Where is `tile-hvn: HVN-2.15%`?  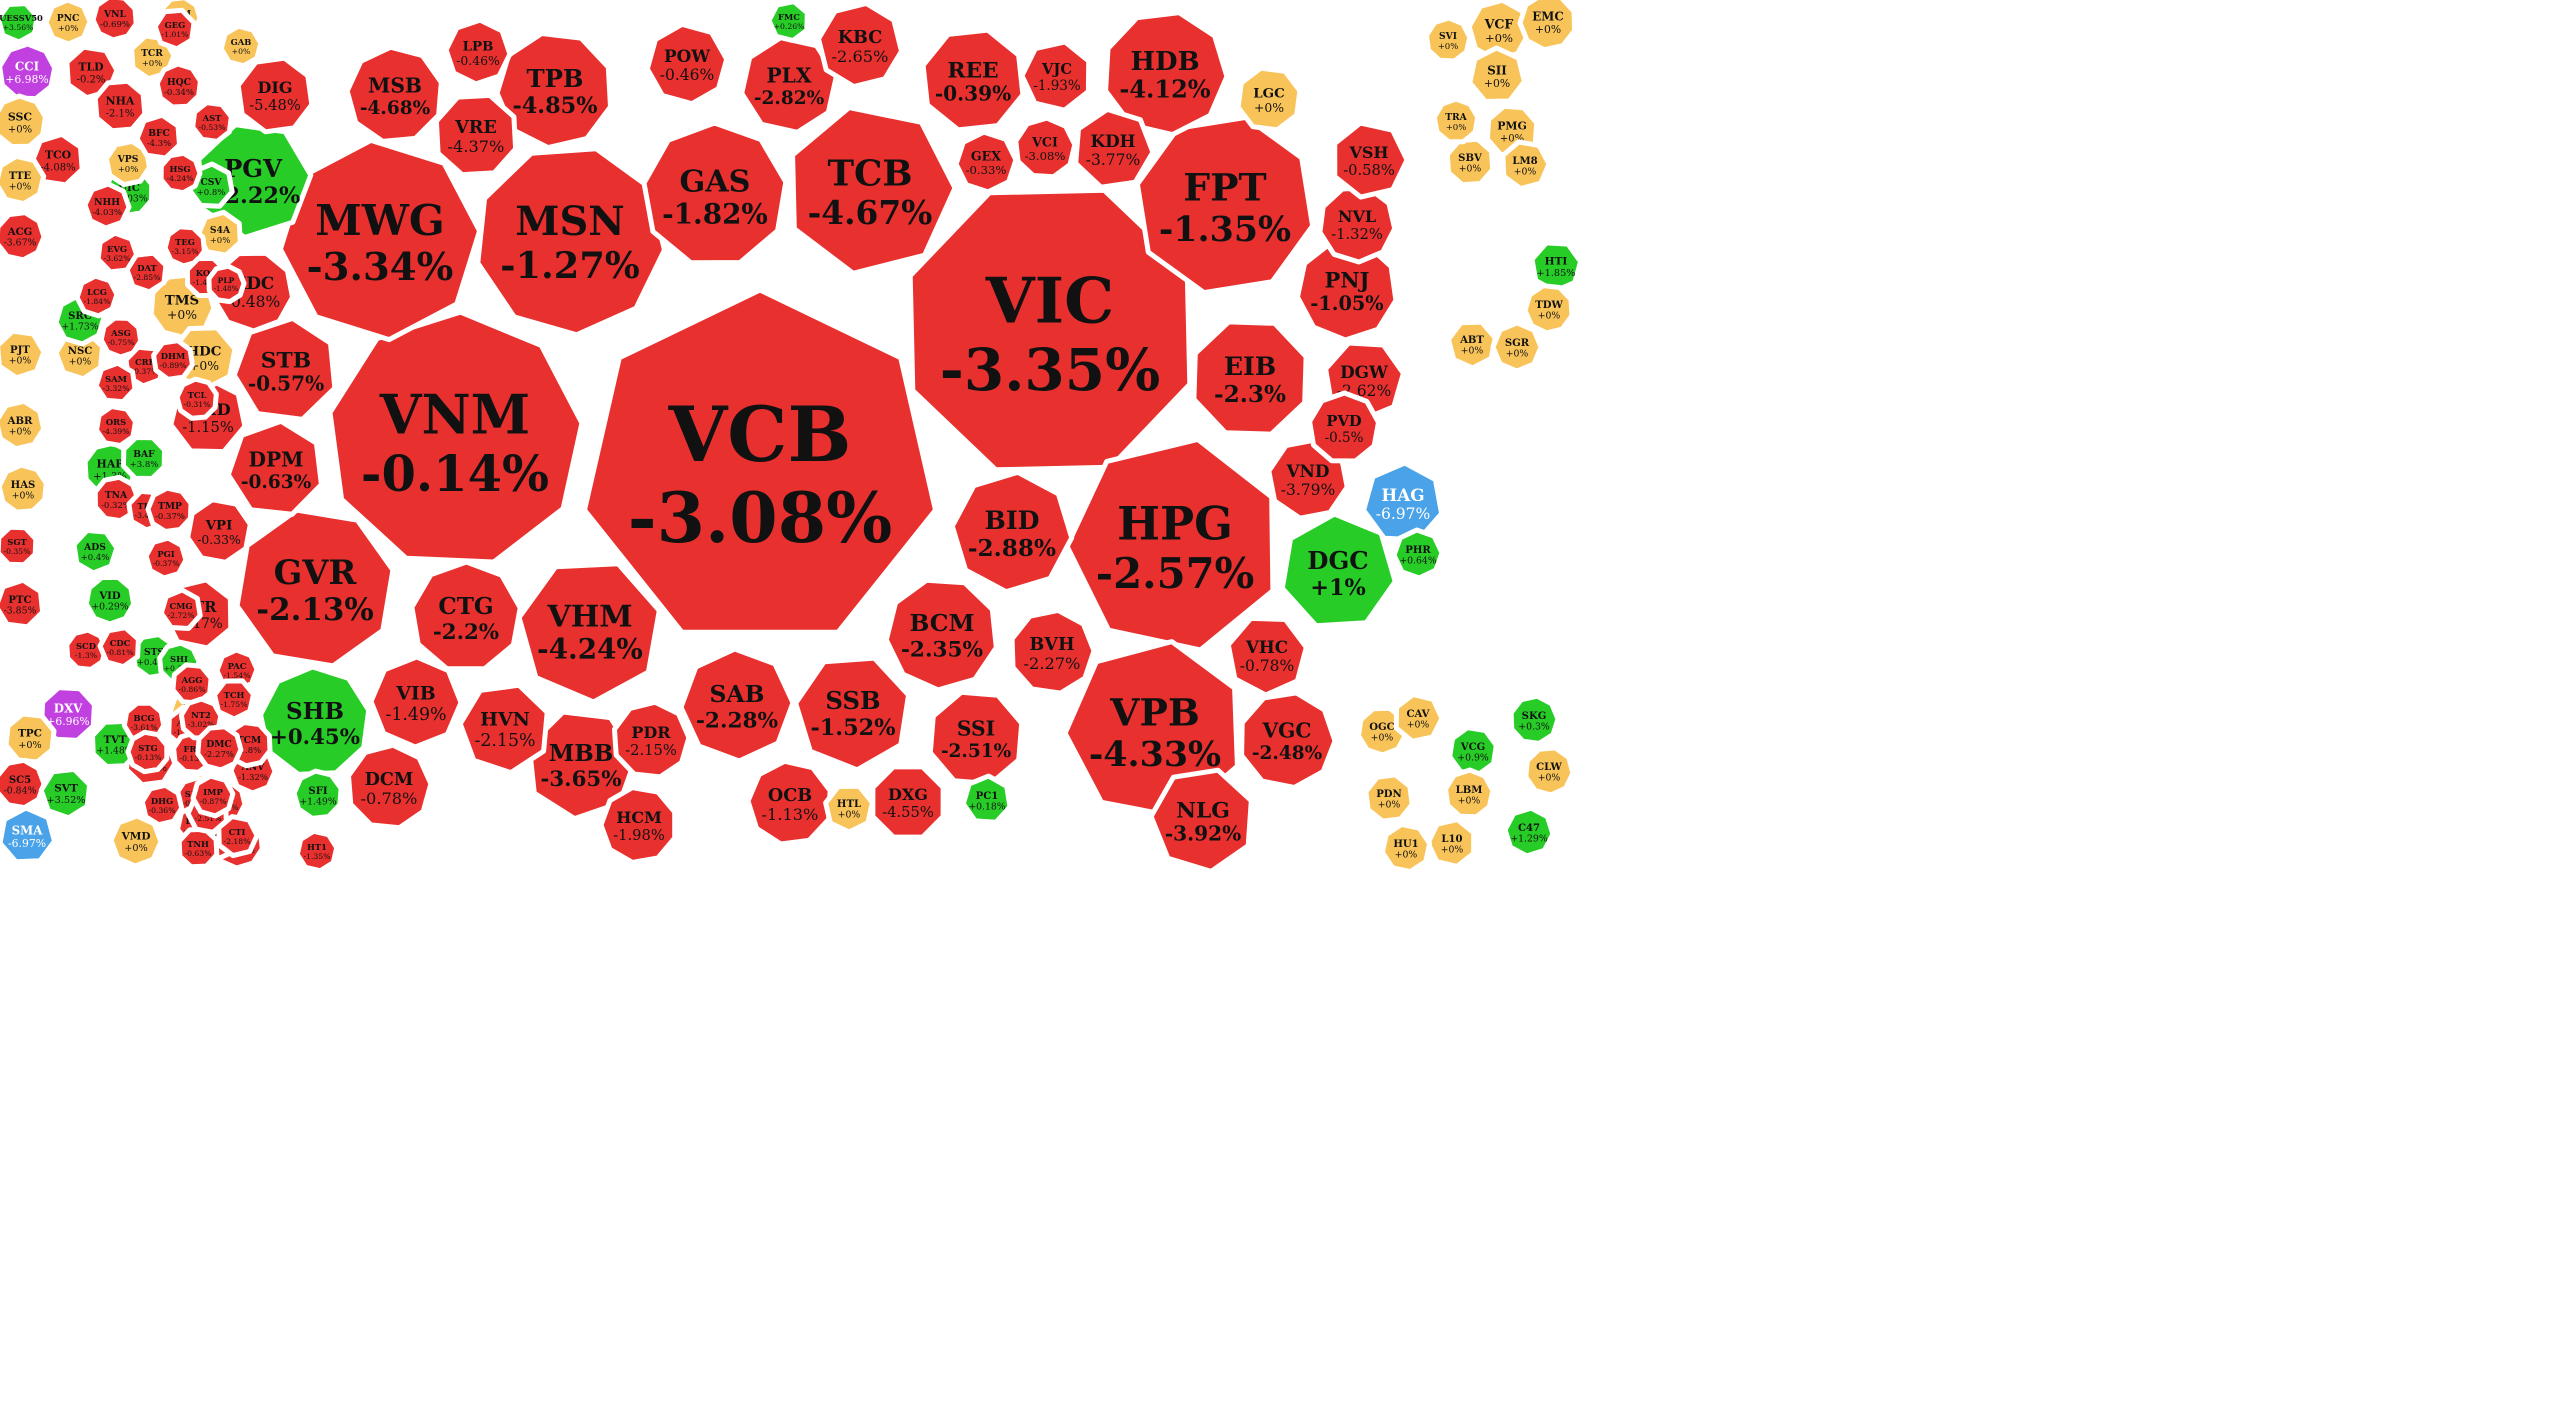 tile-hvn: HVN-2.15% is located at coordinates (503, 729).